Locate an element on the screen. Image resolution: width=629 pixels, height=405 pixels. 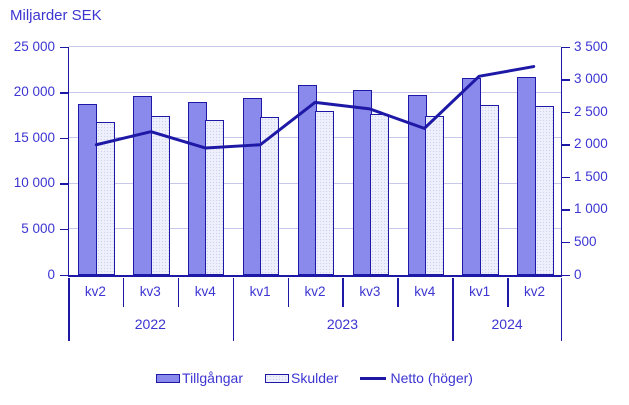
year-label: 2022 is located at coordinates (150, 324).